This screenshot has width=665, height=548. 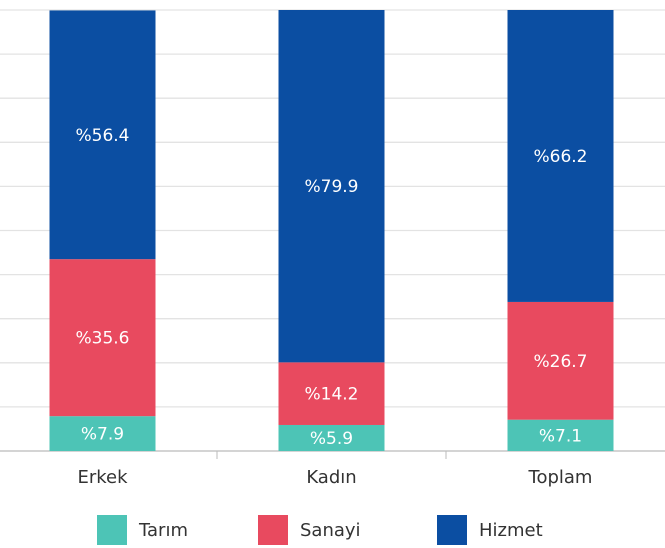 I want to click on legend-label: Hizmet, so click(x=511, y=530).